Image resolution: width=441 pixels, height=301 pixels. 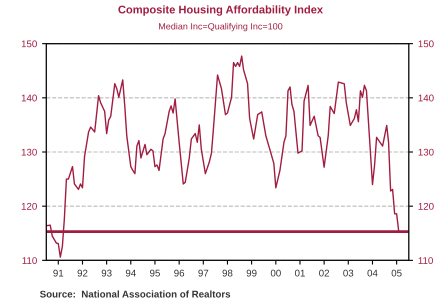 What do you see at coordinates (426, 44) in the screenshot?
I see `y2-tick-label: 150` at bounding box center [426, 44].